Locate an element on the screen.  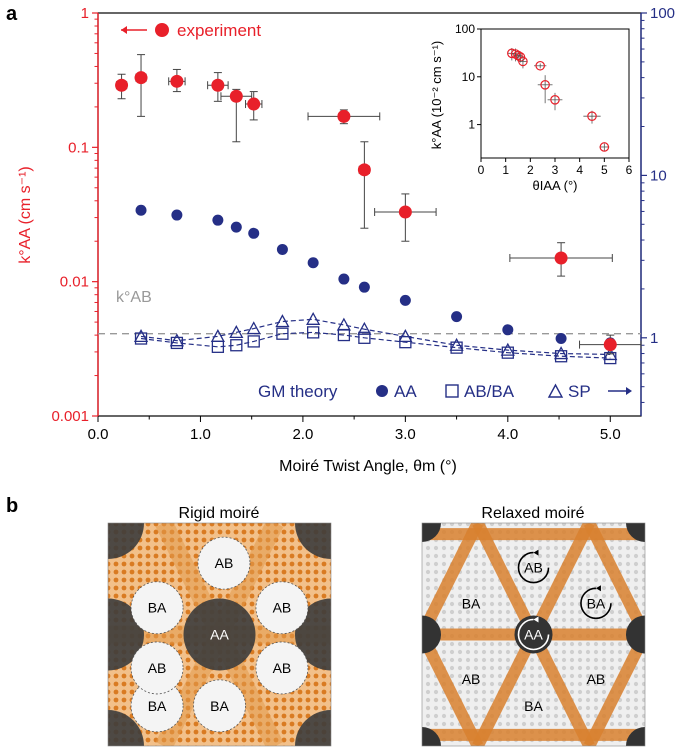
legend-arrowhead-right-icon is located at coordinates (629, 391).